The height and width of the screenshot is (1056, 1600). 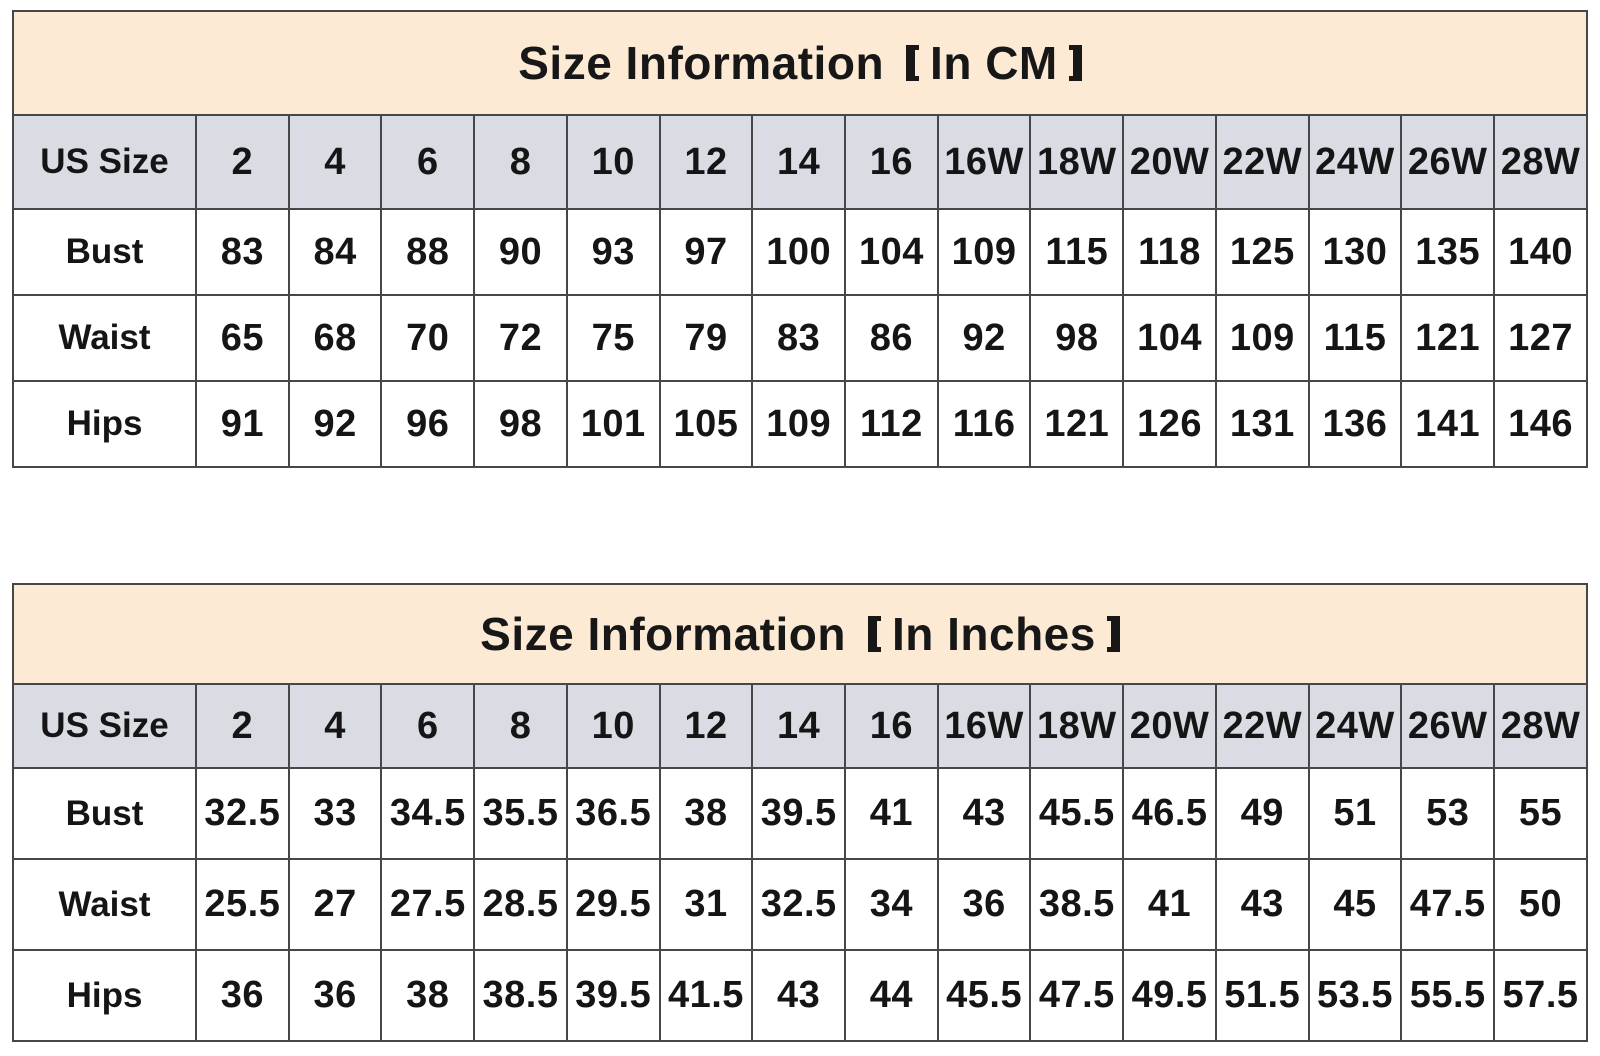 What do you see at coordinates (104, 162) in the screenshot?
I see `corner-header: US Size` at bounding box center [104, 162].